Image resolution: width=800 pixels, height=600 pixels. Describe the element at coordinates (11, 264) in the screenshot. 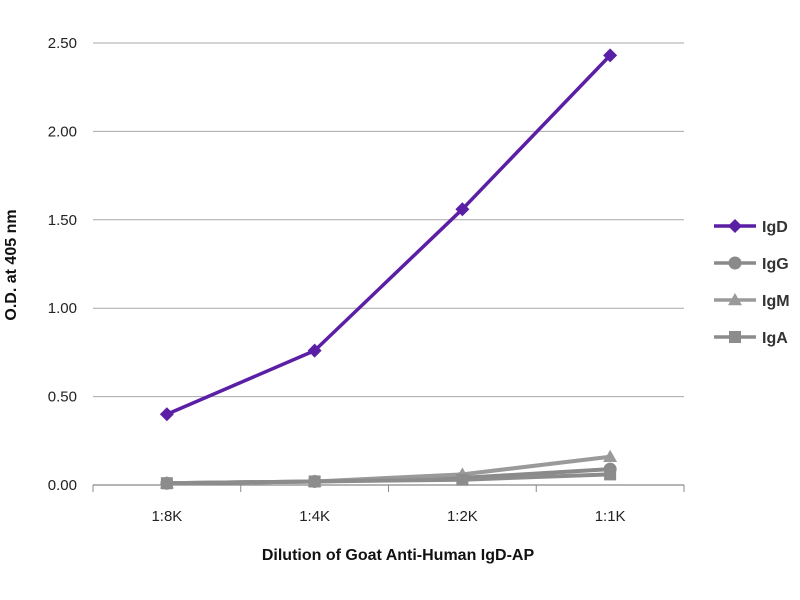

I see `y-axis-title: O.D. at 405 nm` at that location.